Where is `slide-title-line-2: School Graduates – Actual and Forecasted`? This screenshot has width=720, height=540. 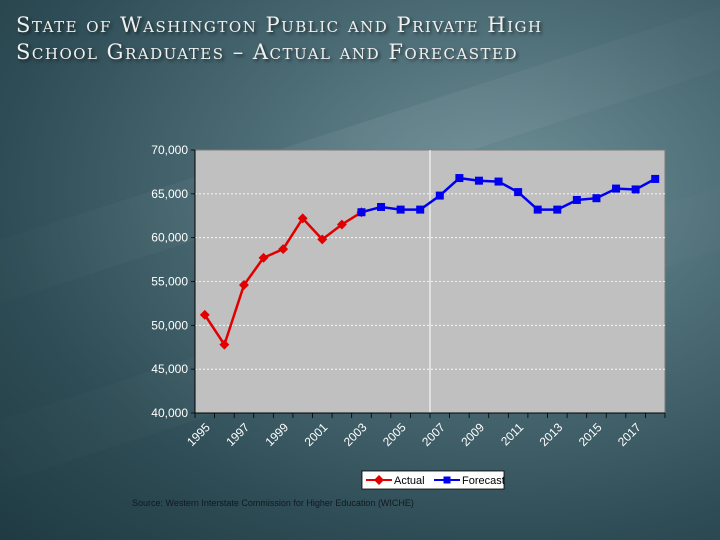
slide-title-line-2: School Graduates – Actual and Forecasted is located at coordinates (267, 52).